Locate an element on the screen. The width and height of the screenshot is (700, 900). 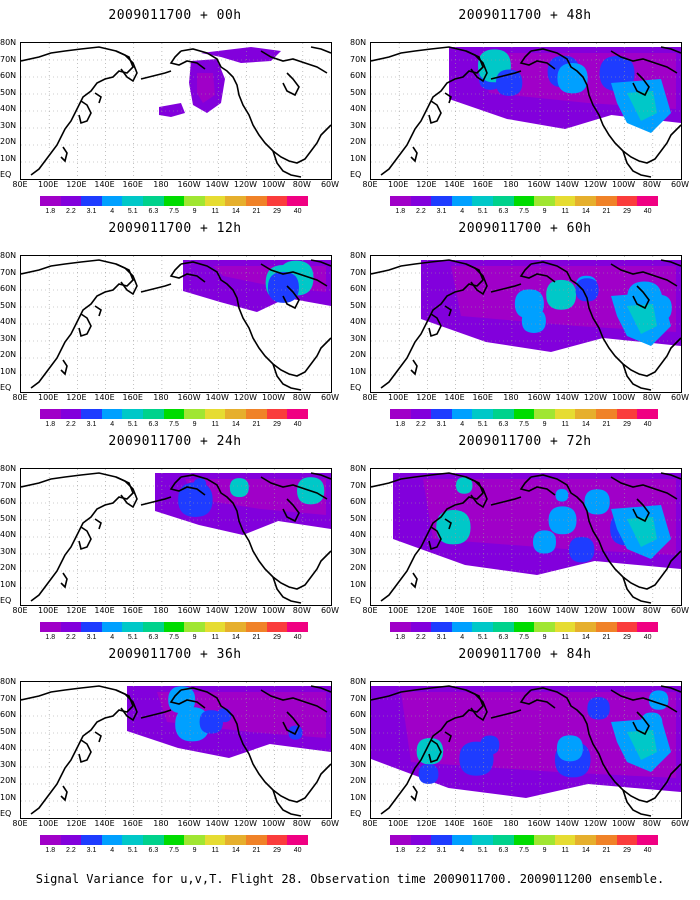
colorbar-label: 3.1 is located at coordinates (91, 850).